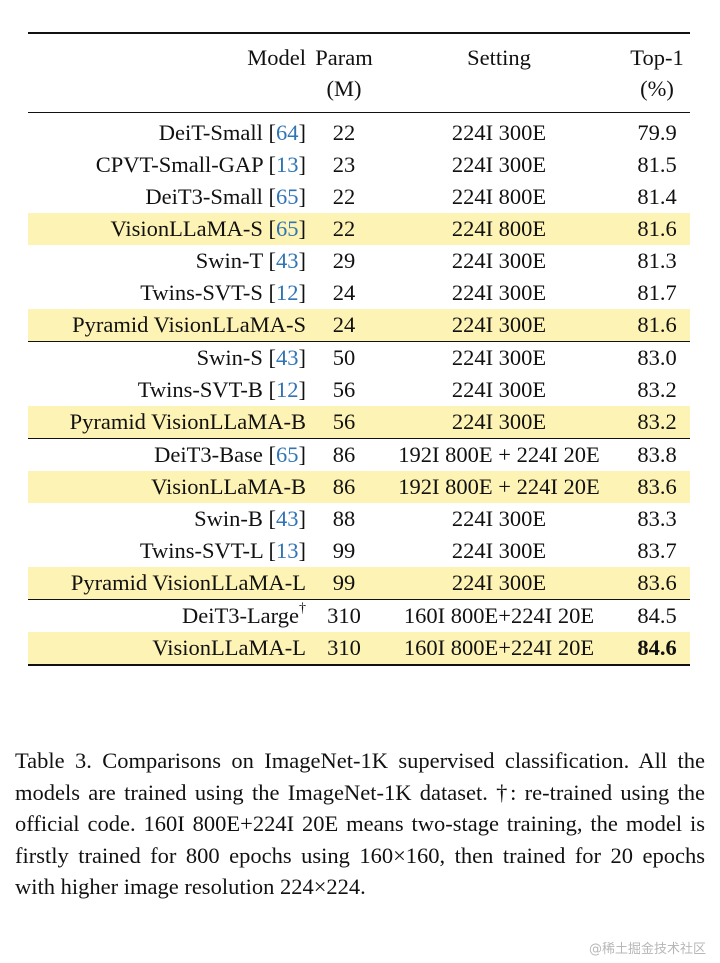  What do you see at coordinates (188, 582) in the screenshot?
I see `model-name: Pyramid VisionLLaMA-L` at bounding box center [188, 582].